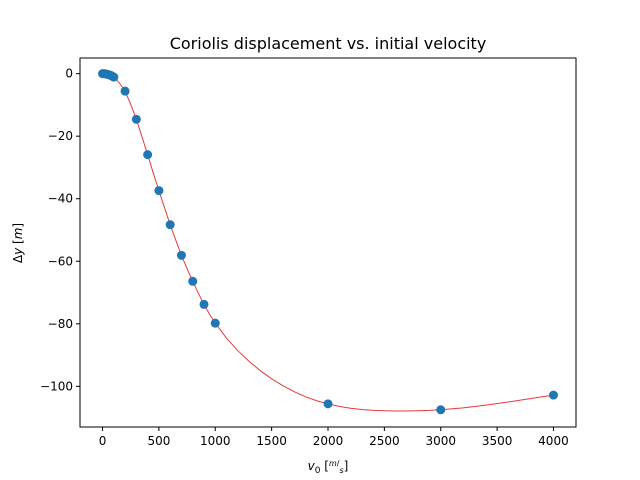 This screenshot has height=480, width=640. Describe the element at coordinates (60, 324) in the screenshot. I see `y-tick-label: −80` at that location.